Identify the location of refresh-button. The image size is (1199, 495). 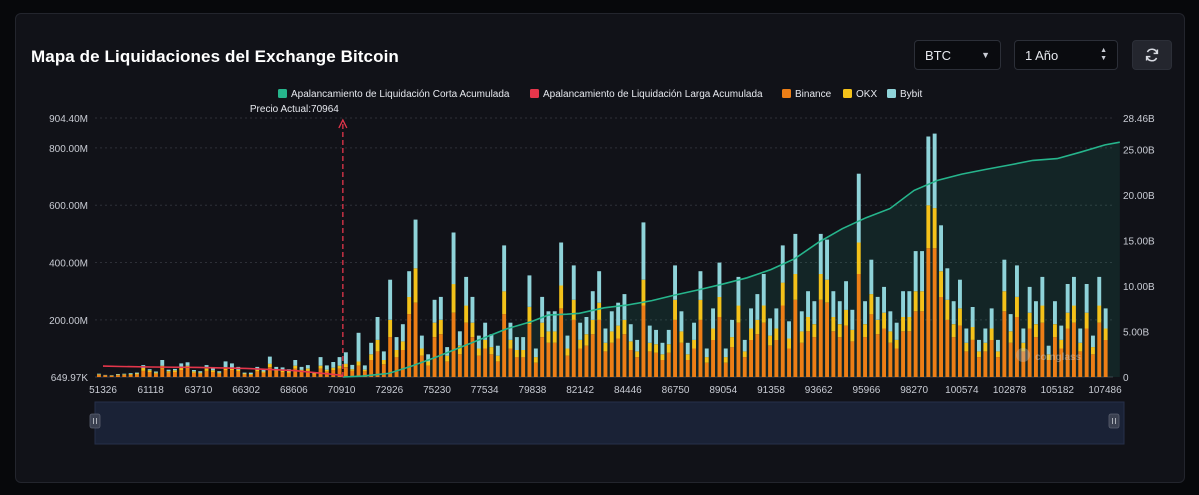
(1152, 55).